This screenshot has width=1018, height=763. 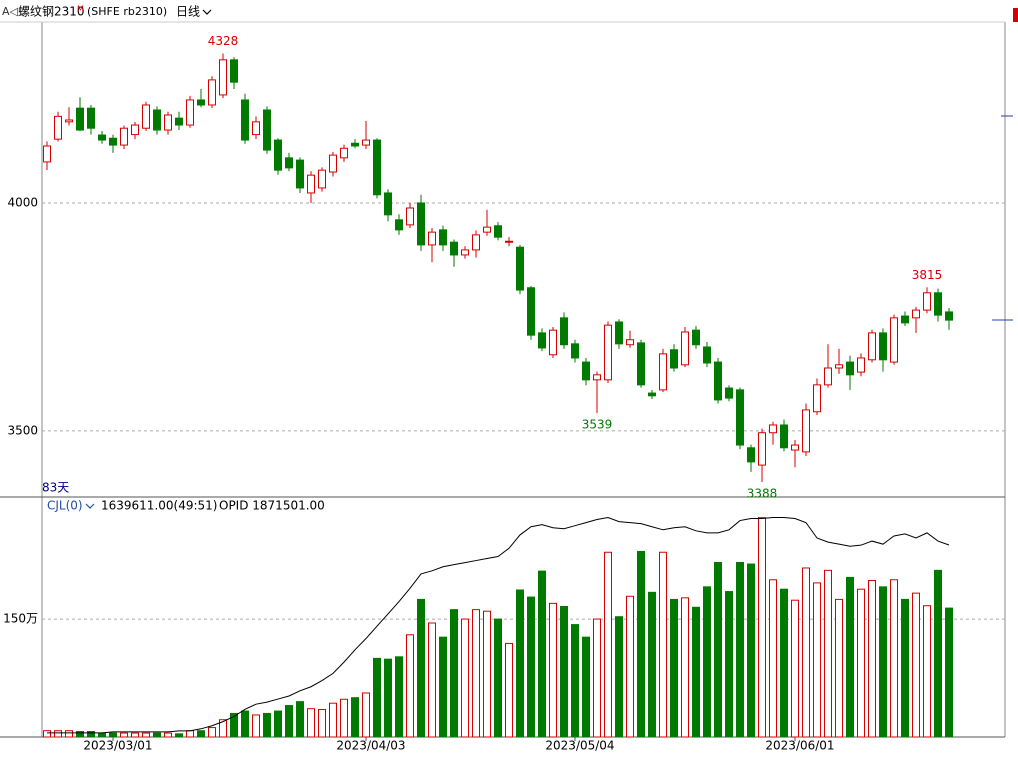 What do you see at coordinates (927, 275) in the screenshot?
I see `extreme-label: 3815` at bounding box center [927, 275].